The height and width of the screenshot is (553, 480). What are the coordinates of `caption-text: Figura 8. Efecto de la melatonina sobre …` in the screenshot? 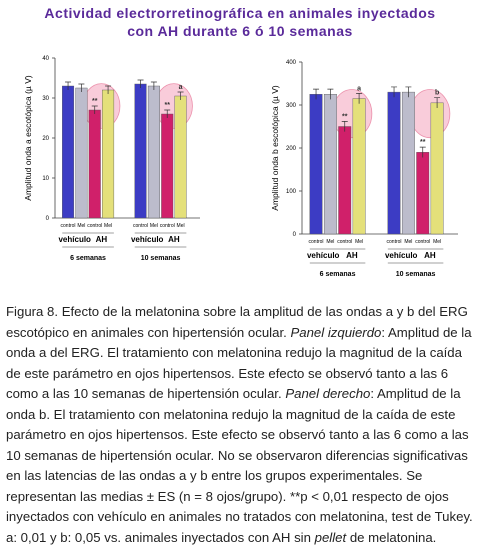 It's located at (237, 322).